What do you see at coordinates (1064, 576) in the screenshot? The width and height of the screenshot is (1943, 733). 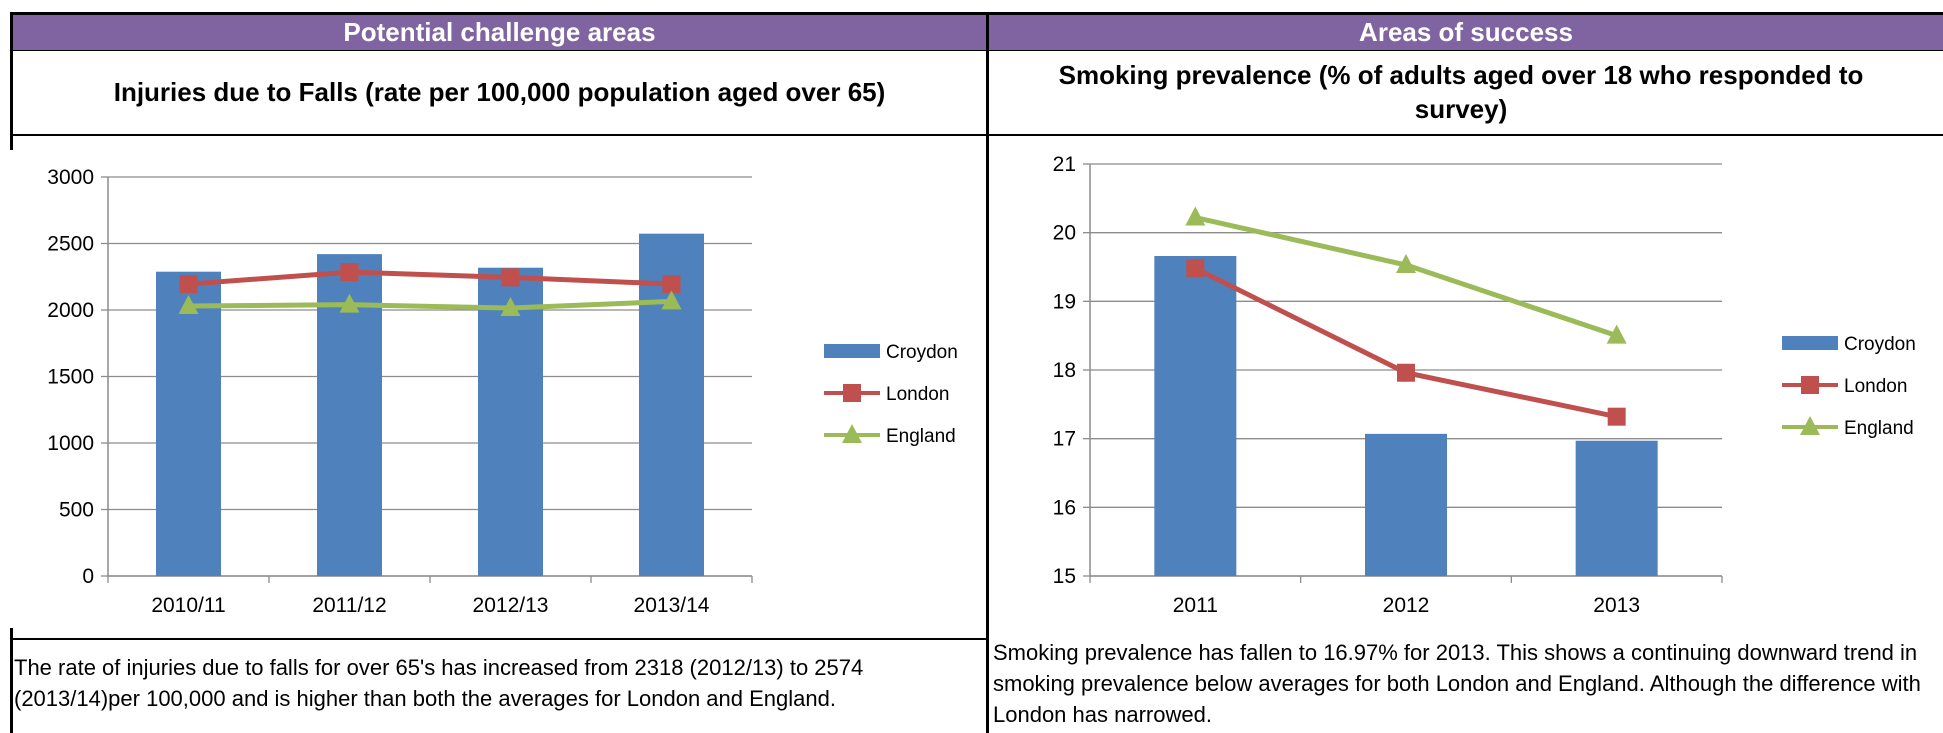 I see `y-tick-label: 15` at bounding box center [1064, 576].